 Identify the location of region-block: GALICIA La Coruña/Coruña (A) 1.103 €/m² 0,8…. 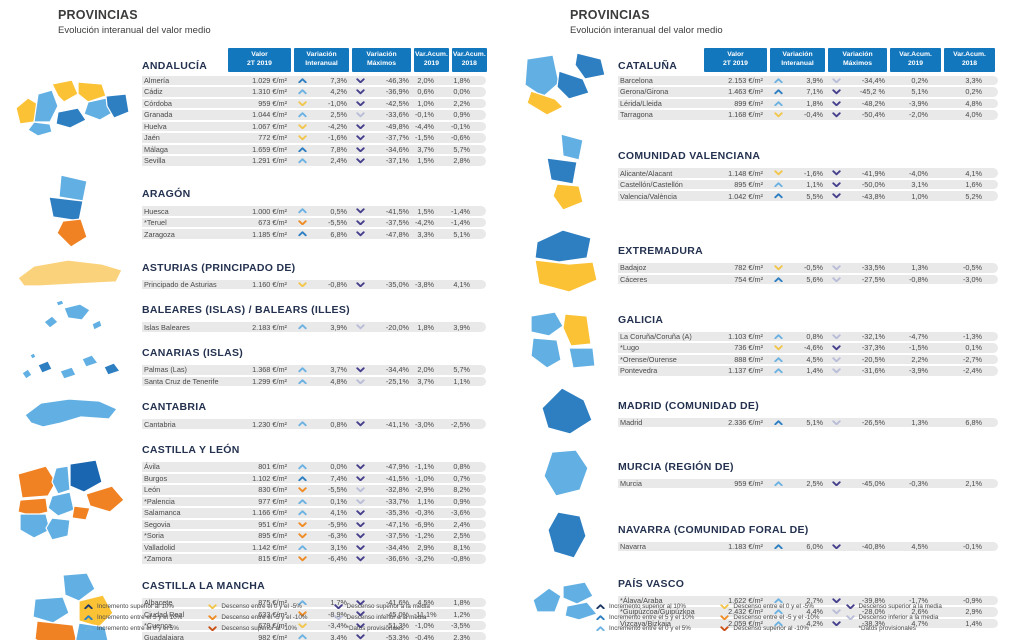
(768, 343).